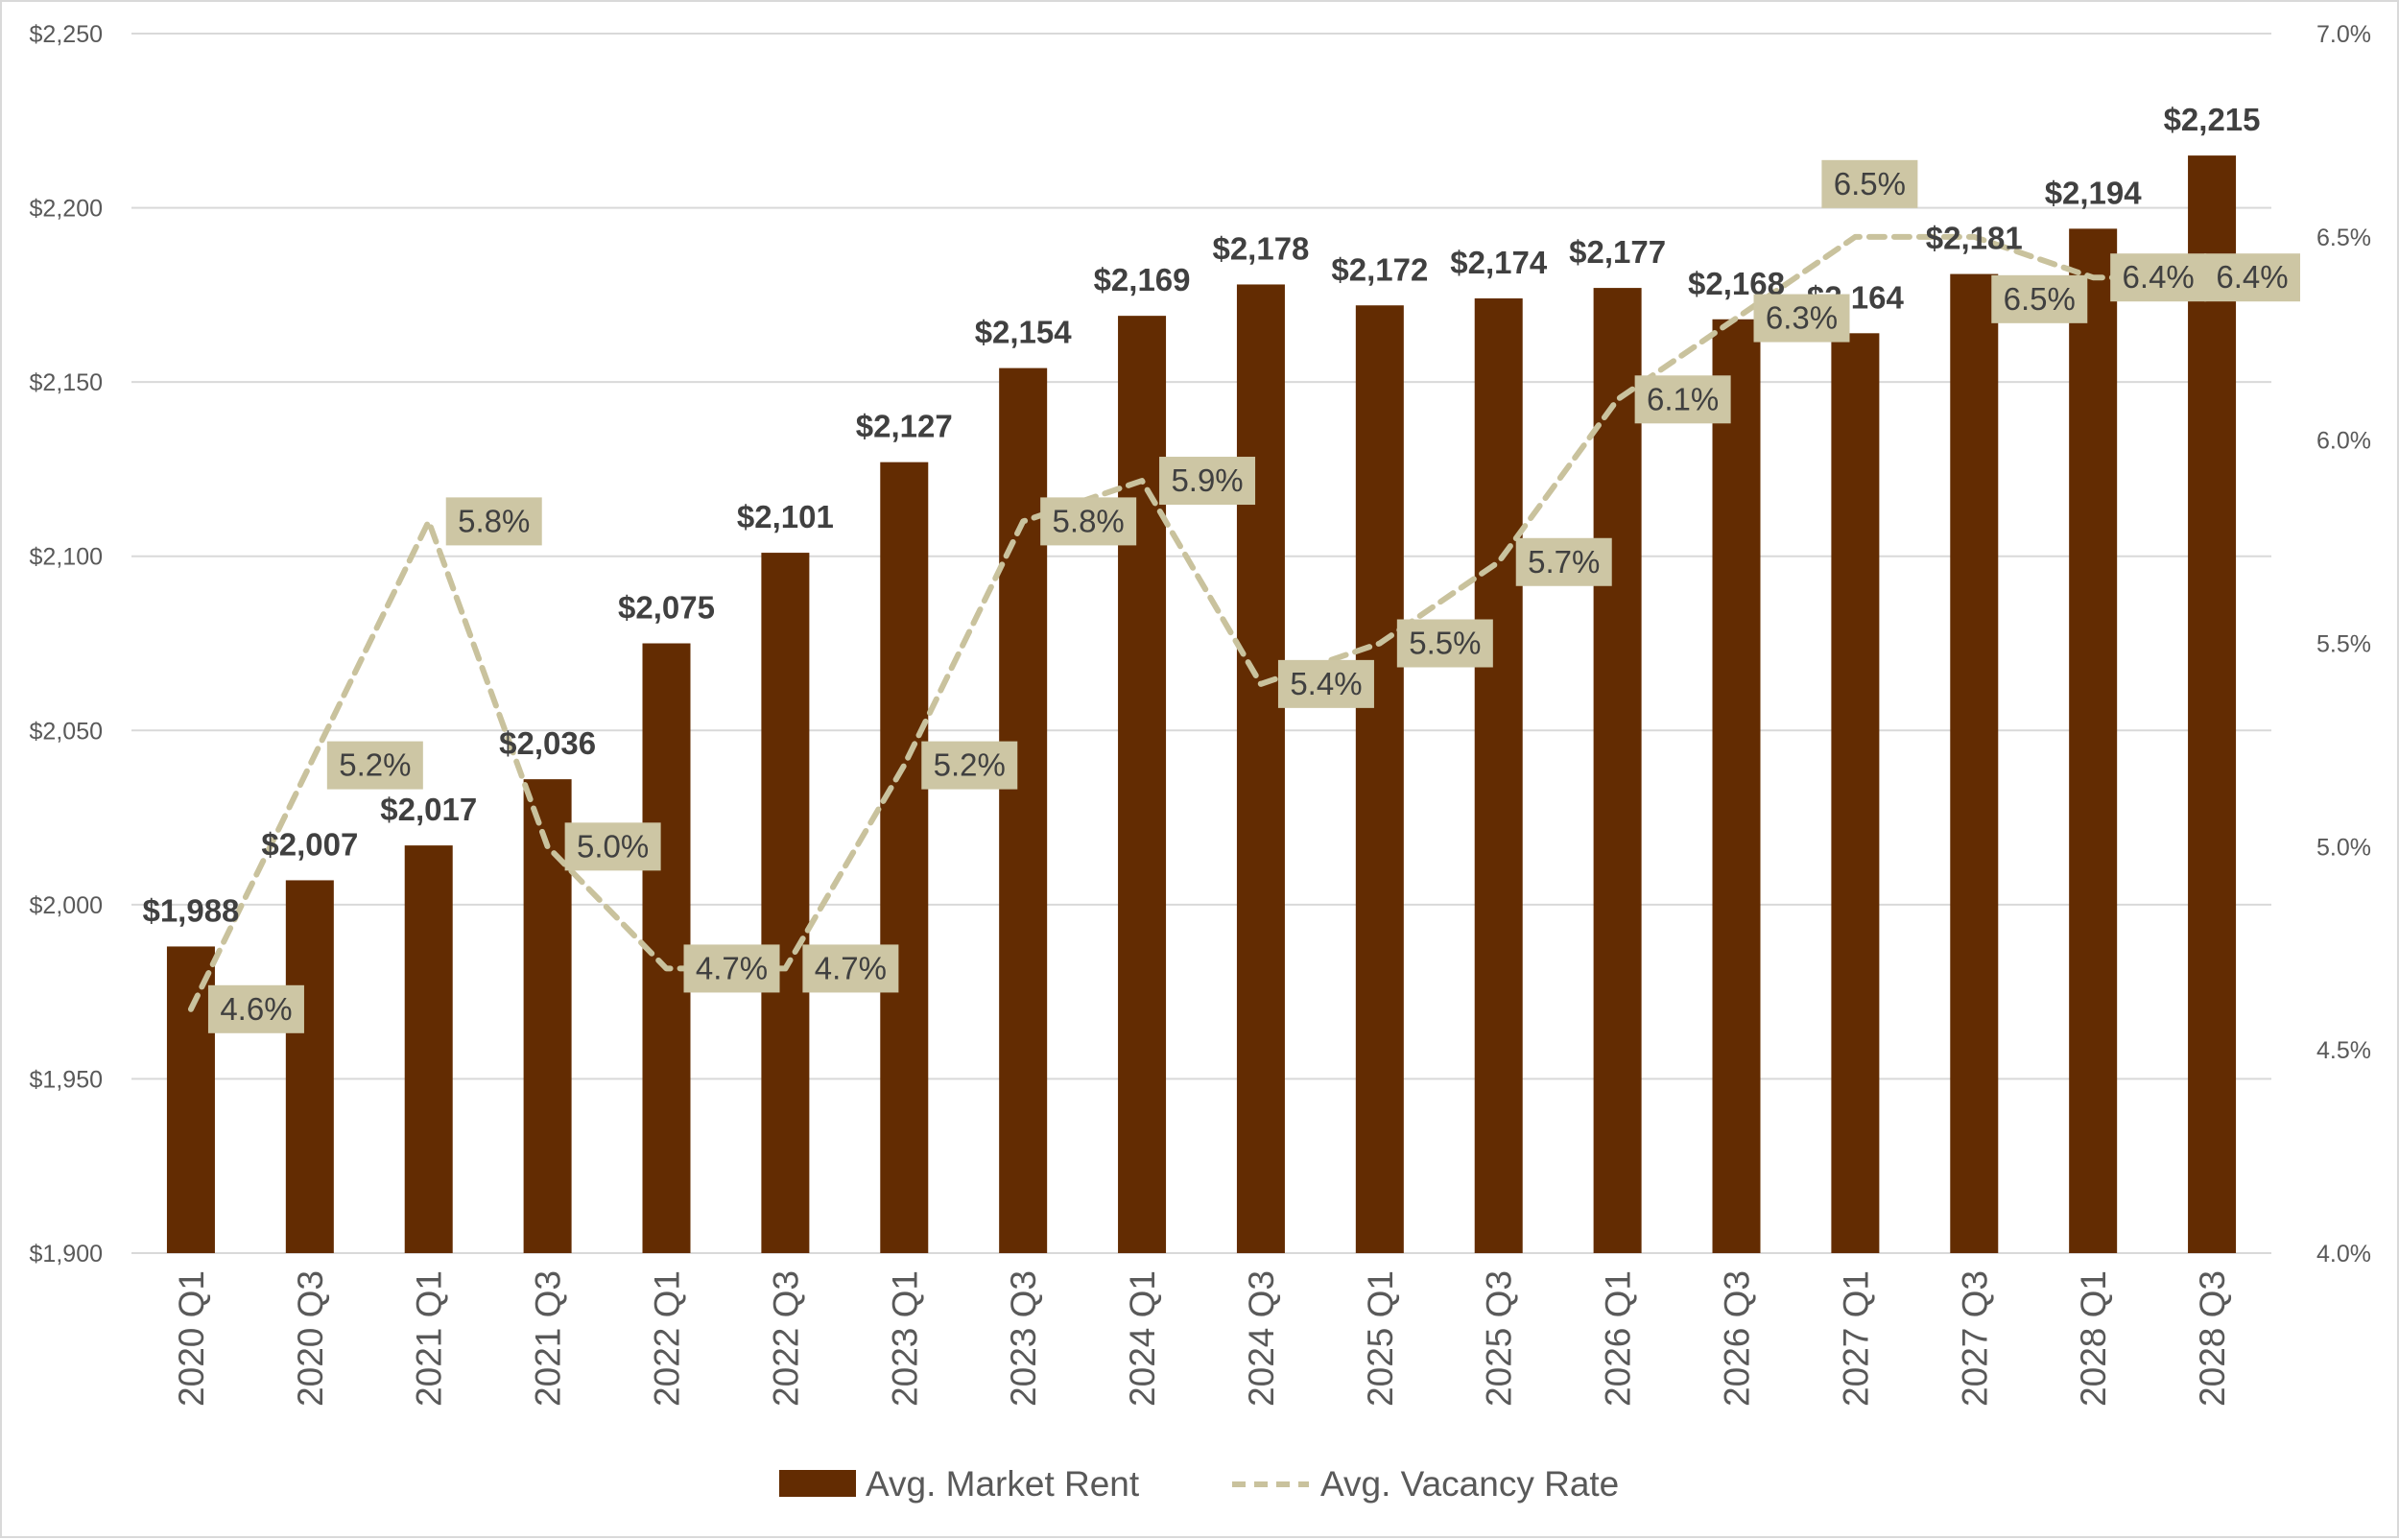  Describe the element at coordinates (2343, 1254) in the screenshot. I see `right-tick-label: 4.0%` at that location.